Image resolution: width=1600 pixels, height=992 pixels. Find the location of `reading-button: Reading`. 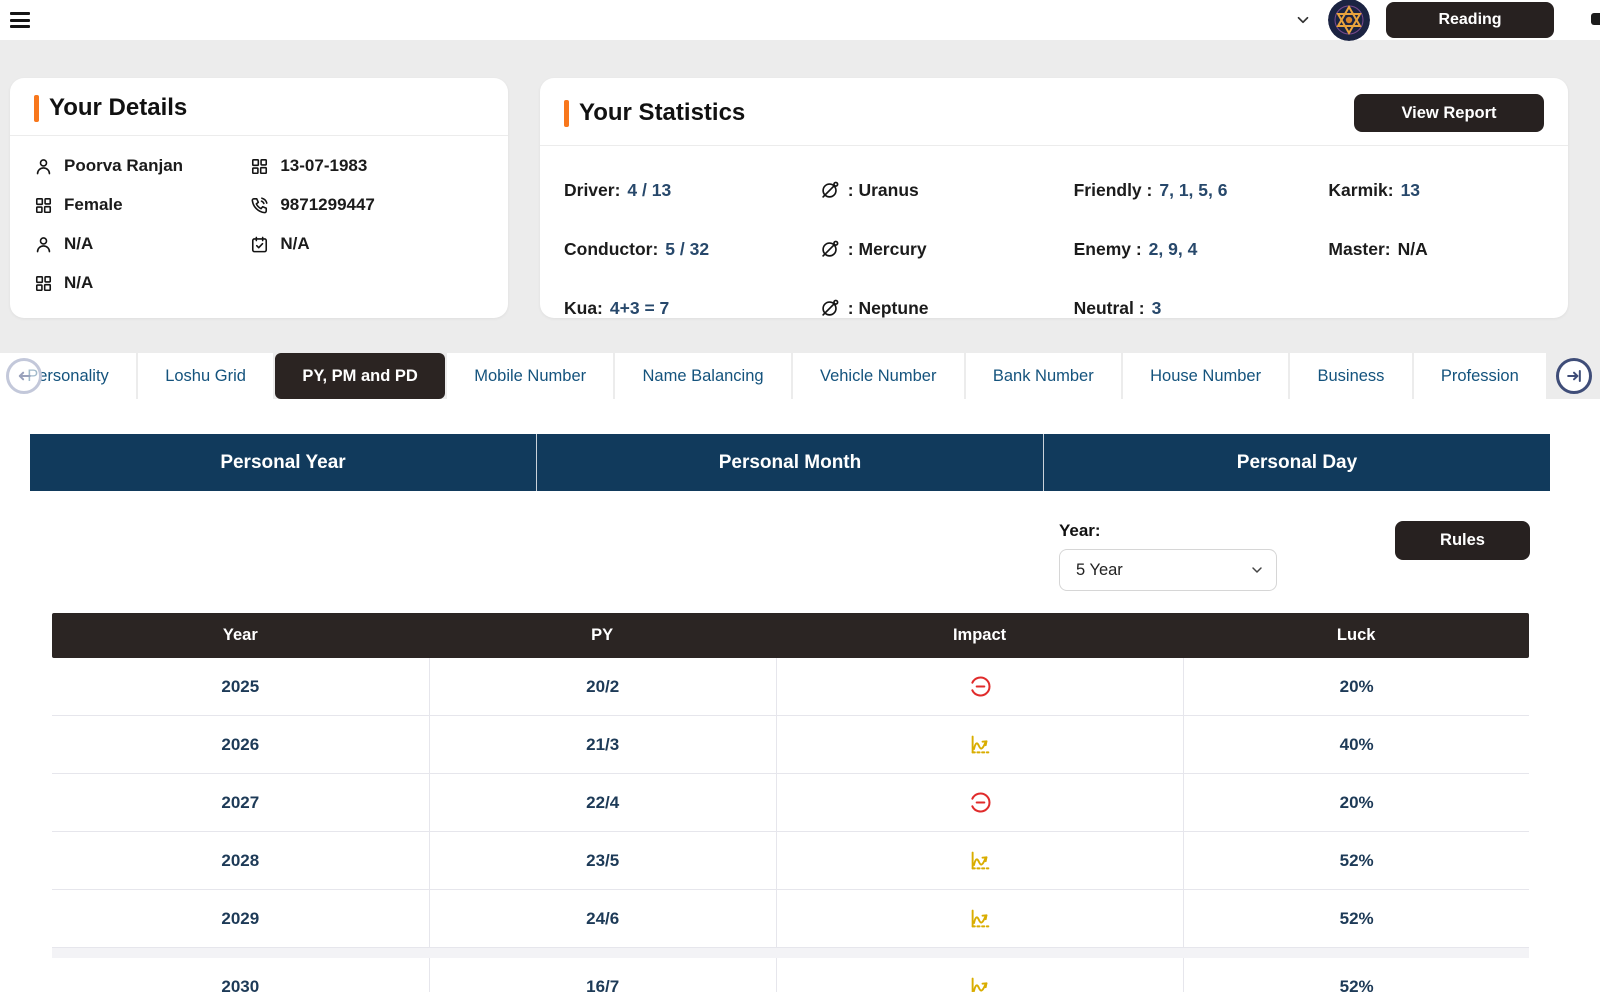

reading-button: Reading is located at coordinates (1470, 20).